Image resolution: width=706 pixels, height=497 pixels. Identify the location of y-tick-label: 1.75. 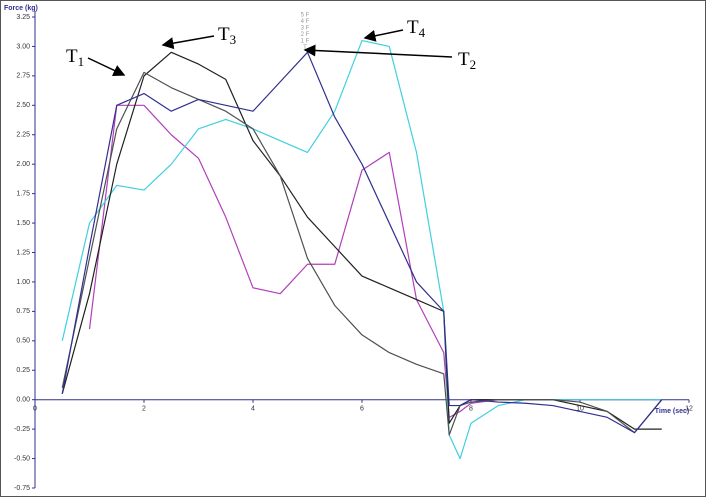
(23, 193).